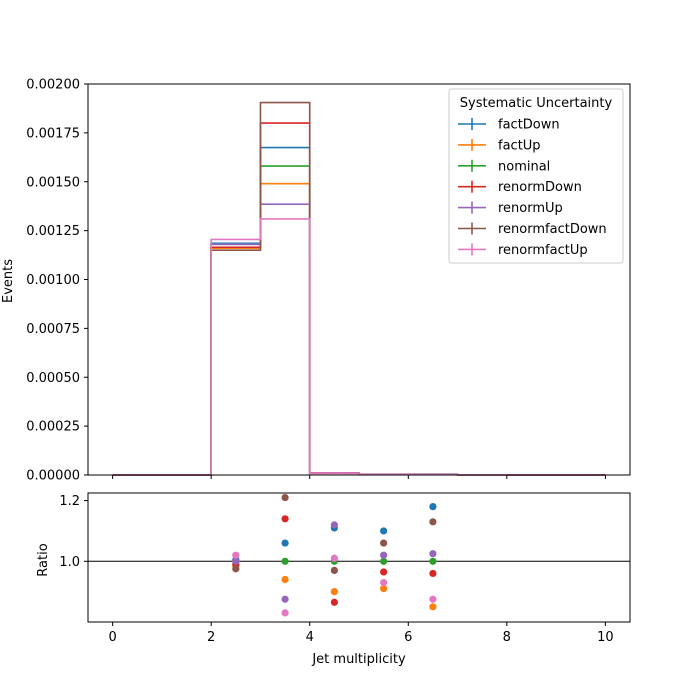 The image size is (700, 700). What do you see at coordinates (540, 187) in the screenshot?
I see `legend-label: renormDown` at bounding box center [540, 187].